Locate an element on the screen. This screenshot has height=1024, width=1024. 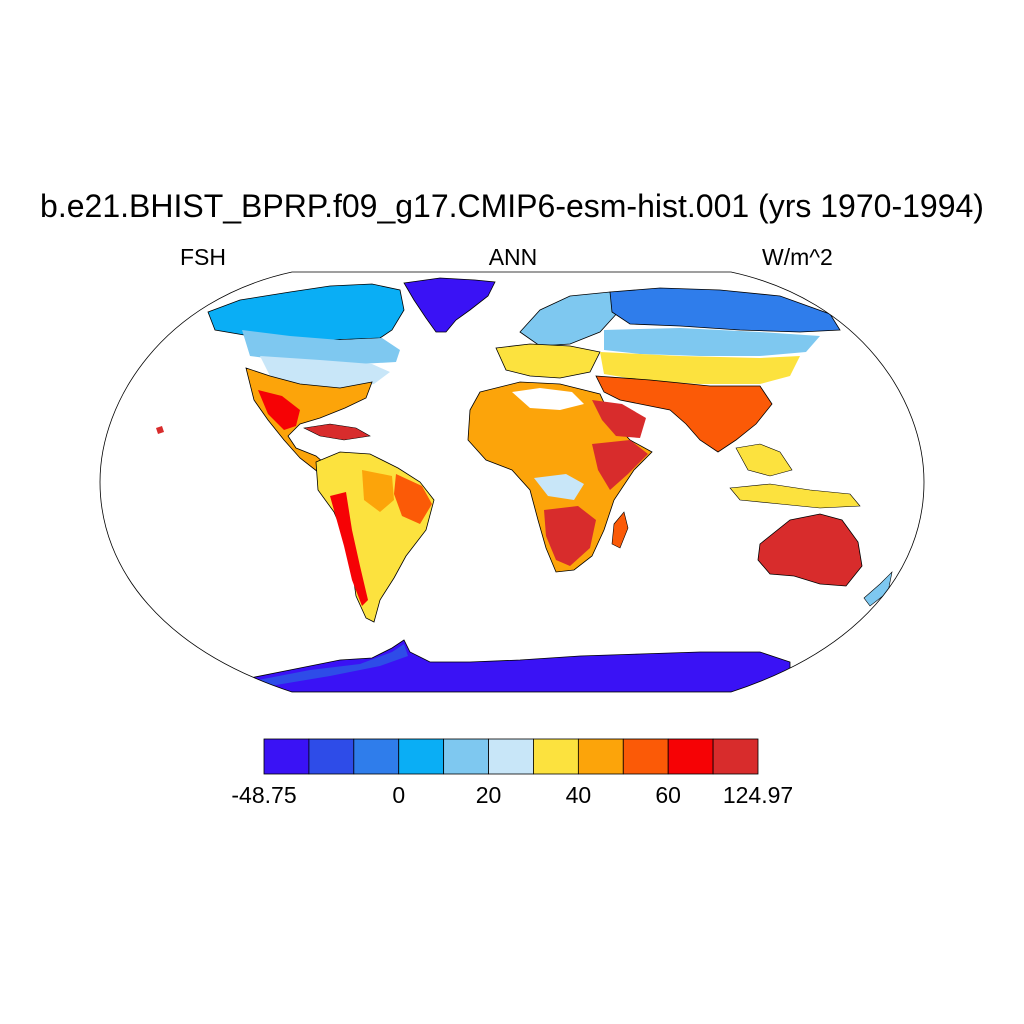
new-zealand is located at coordinates (878, 589).